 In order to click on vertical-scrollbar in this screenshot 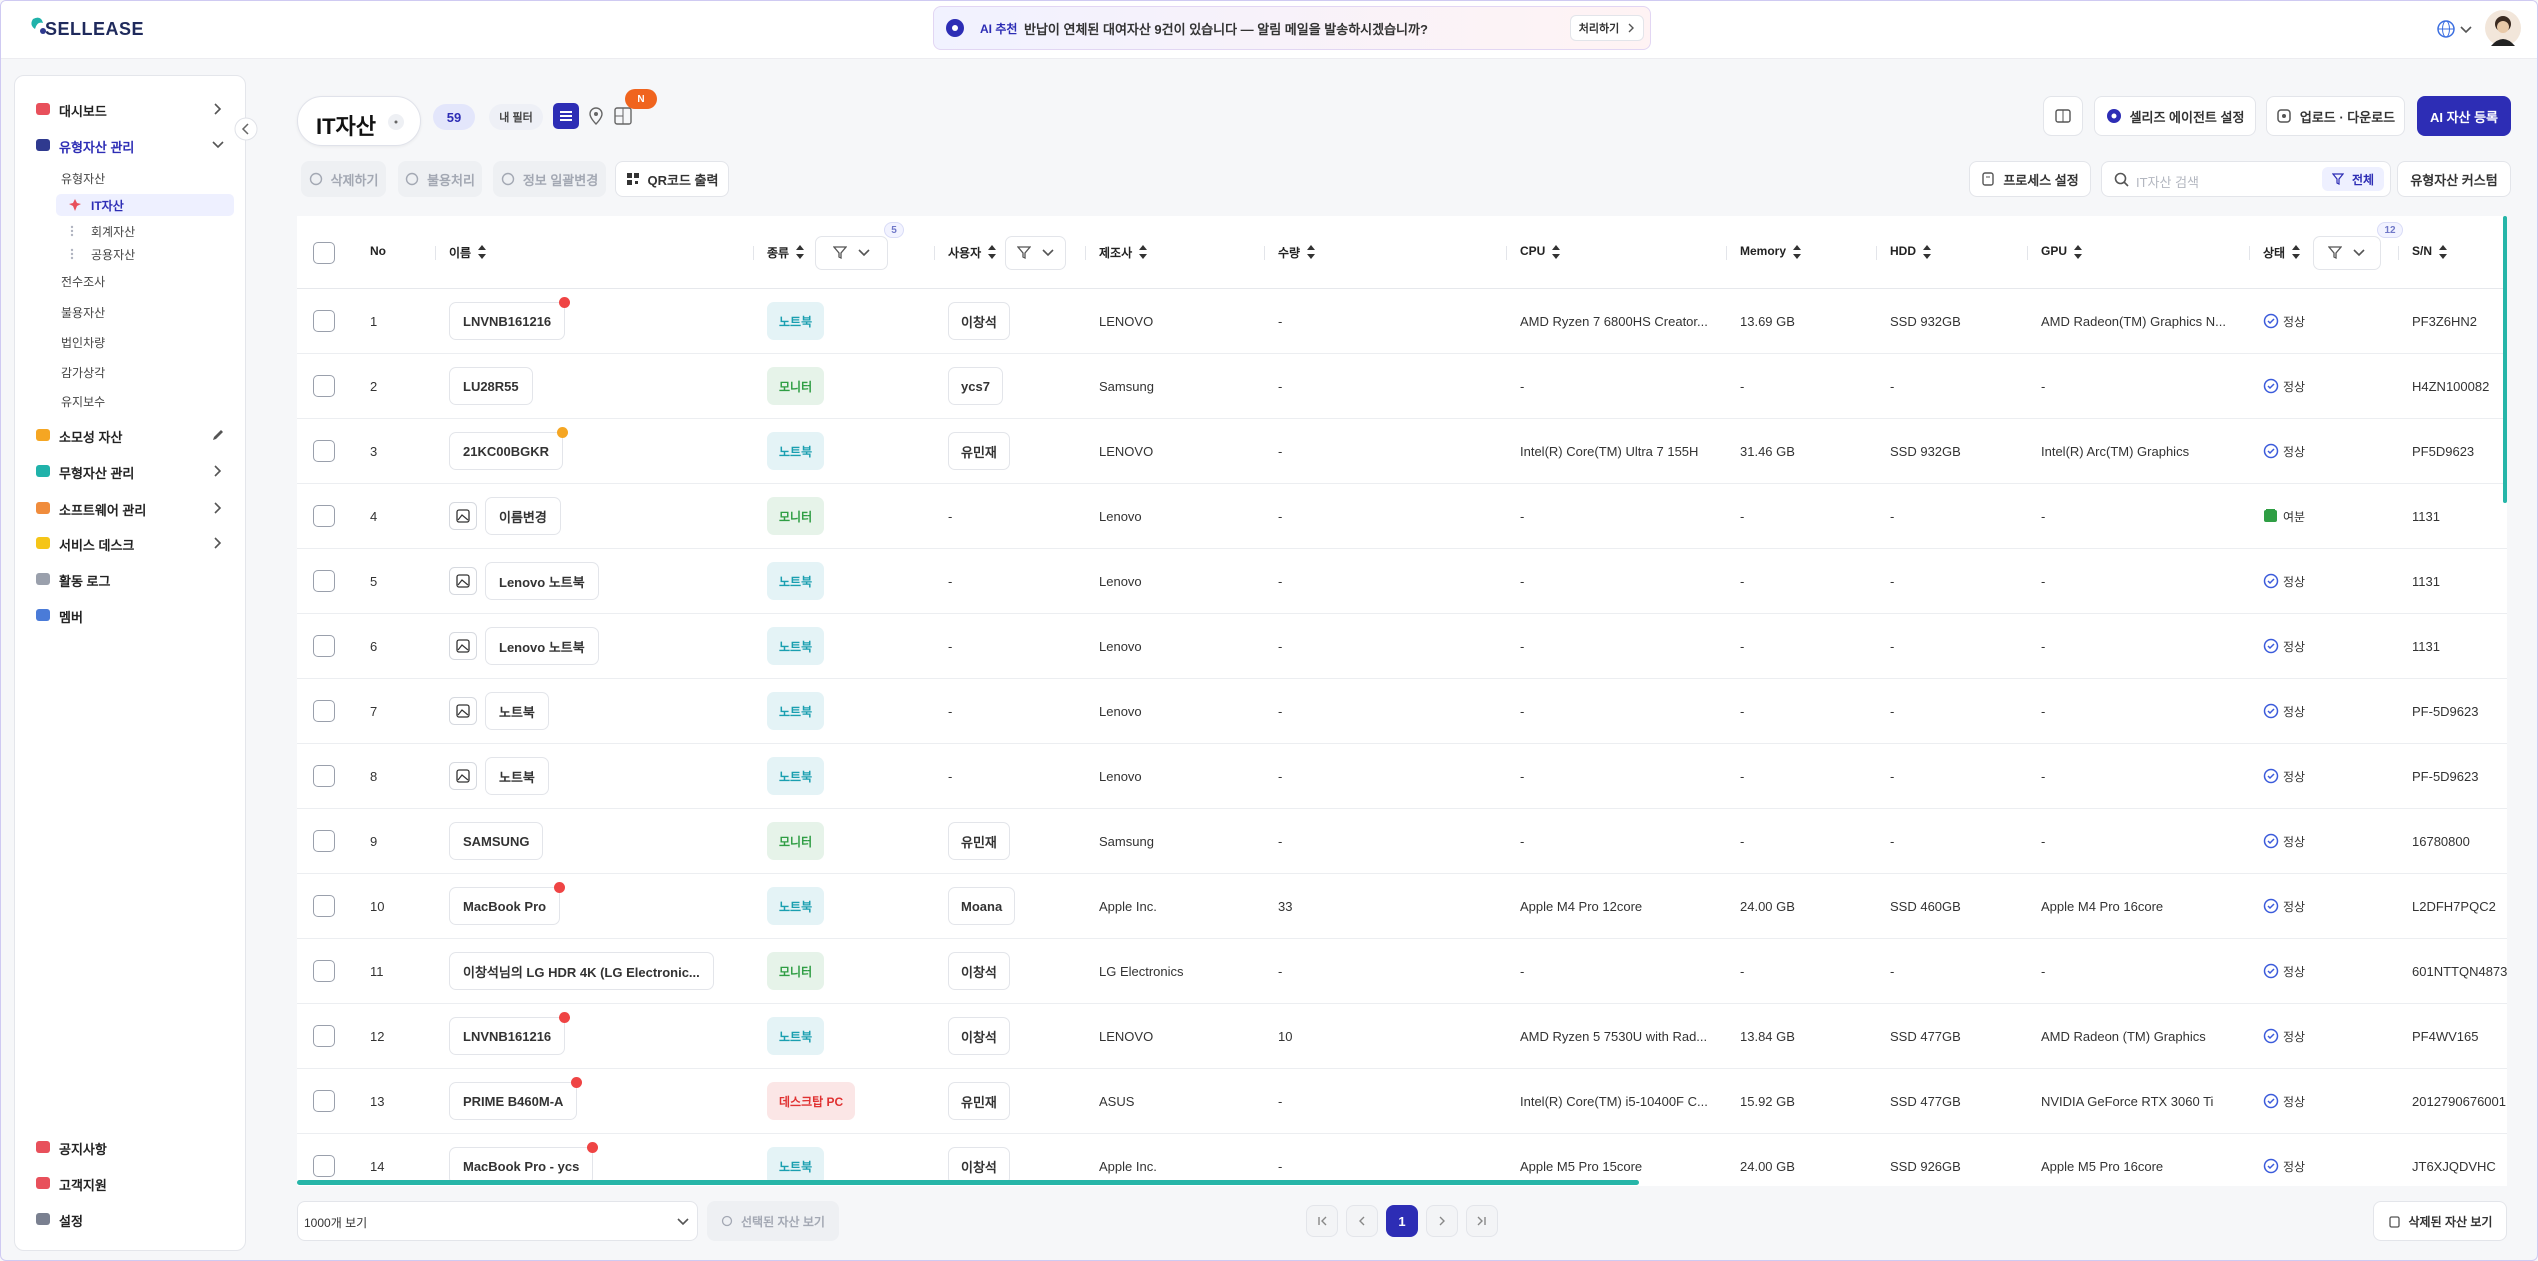, I will do `click(2505, 359)`.